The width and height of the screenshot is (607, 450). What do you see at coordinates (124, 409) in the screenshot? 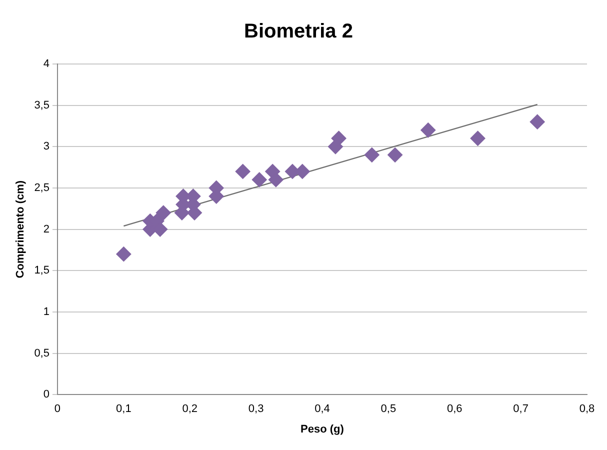
I see `x-tick-label: 0,1` at bounding box center [124, 409].